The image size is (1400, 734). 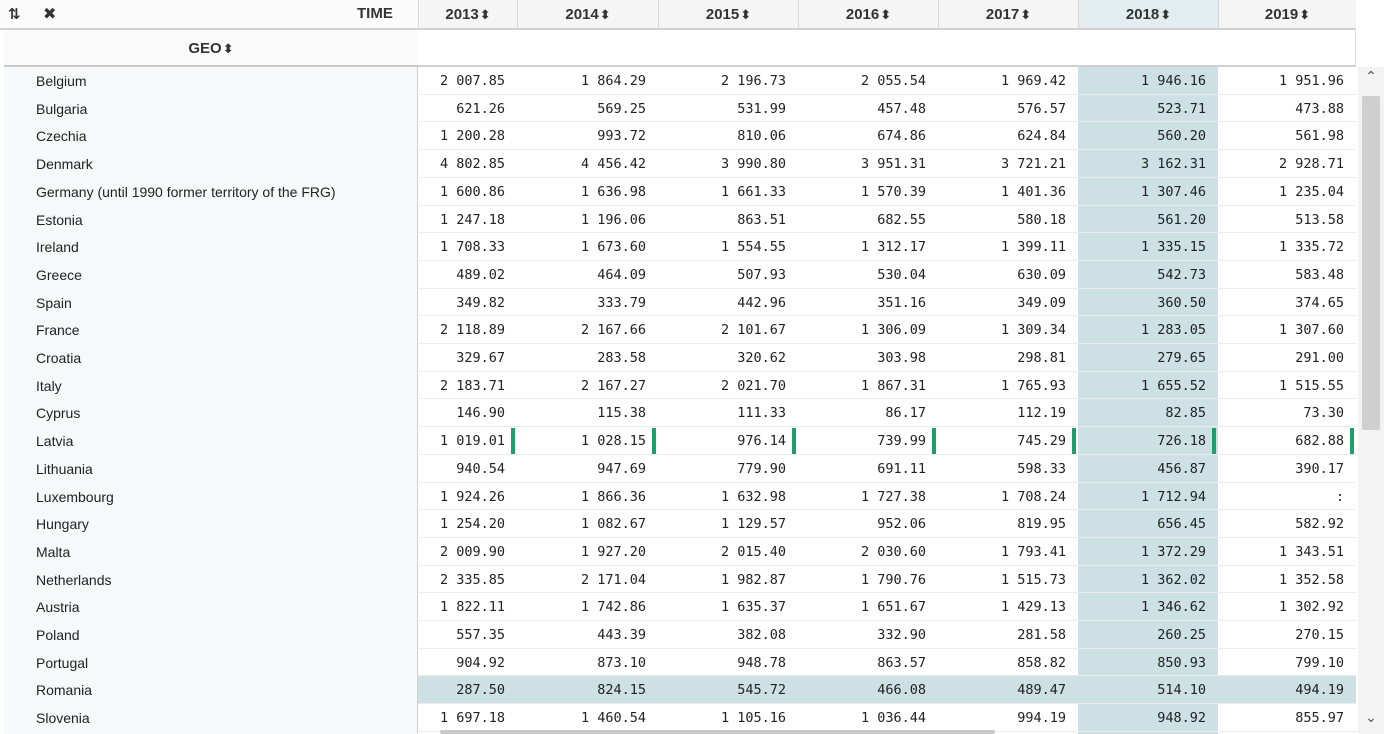 I want to click on table-cell: 1 946.16, so click(x=1173, y=81).